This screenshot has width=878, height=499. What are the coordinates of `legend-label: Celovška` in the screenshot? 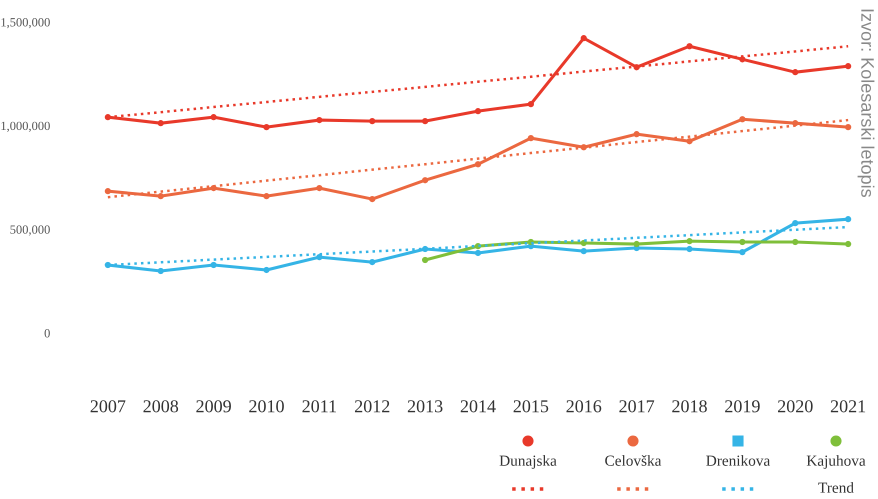 It's located at (633, 460).